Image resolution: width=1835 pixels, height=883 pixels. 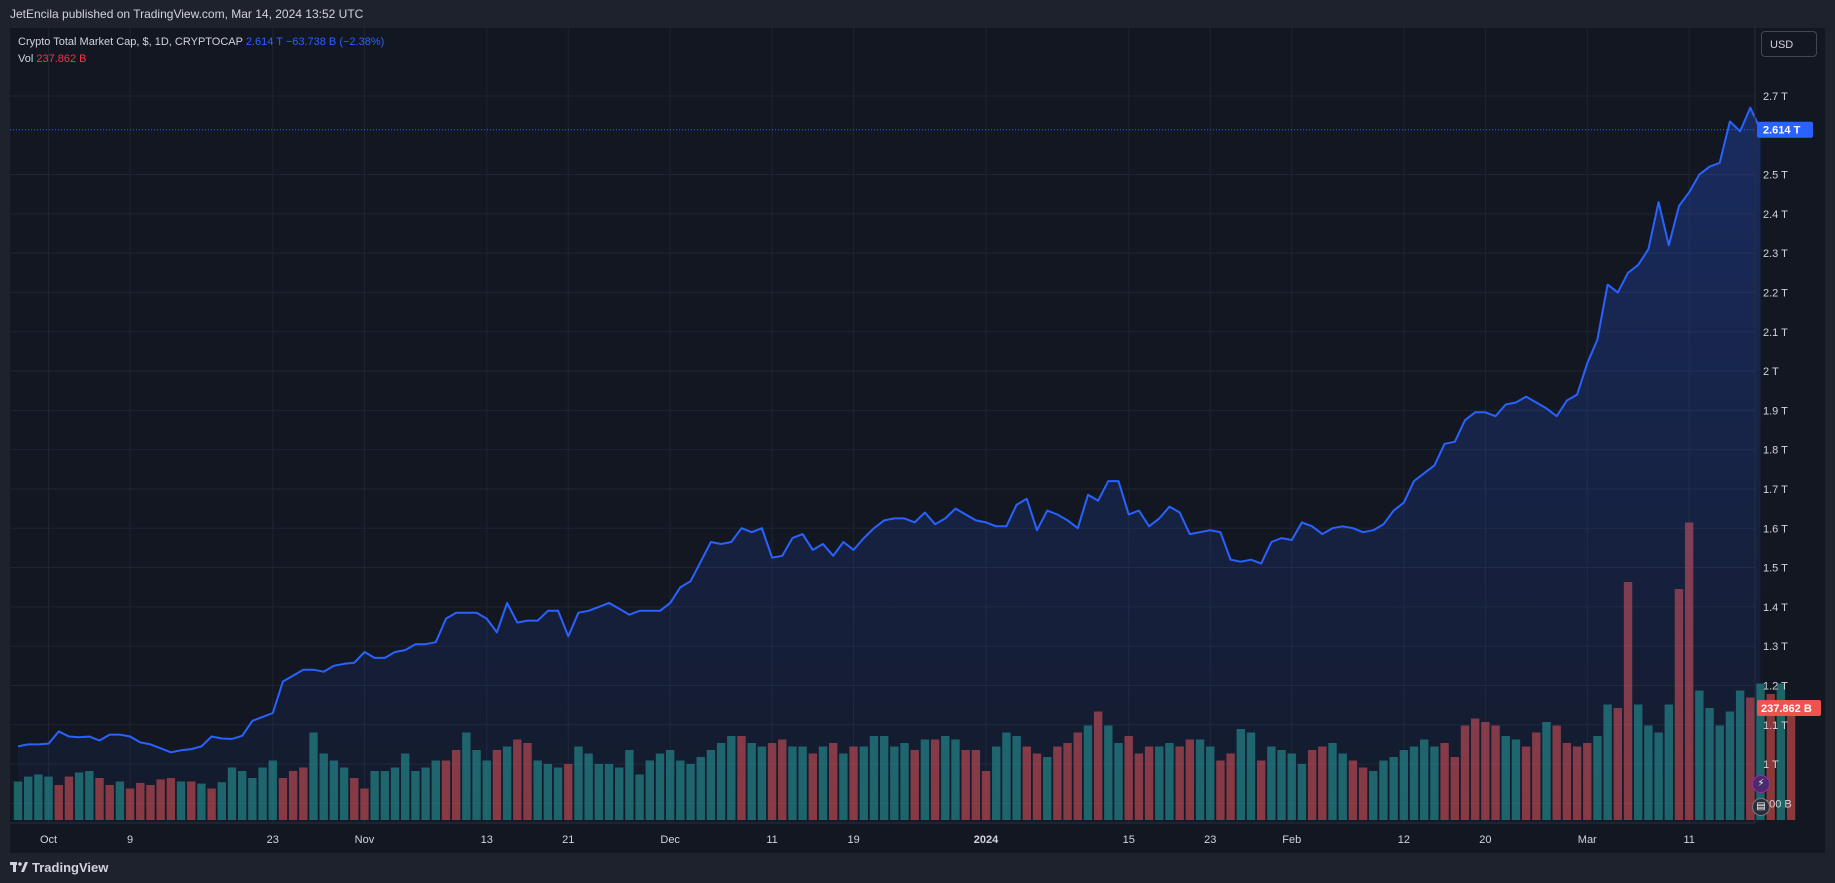 I want to click on x-tick-label: 20, so click(x=1485, y=840).